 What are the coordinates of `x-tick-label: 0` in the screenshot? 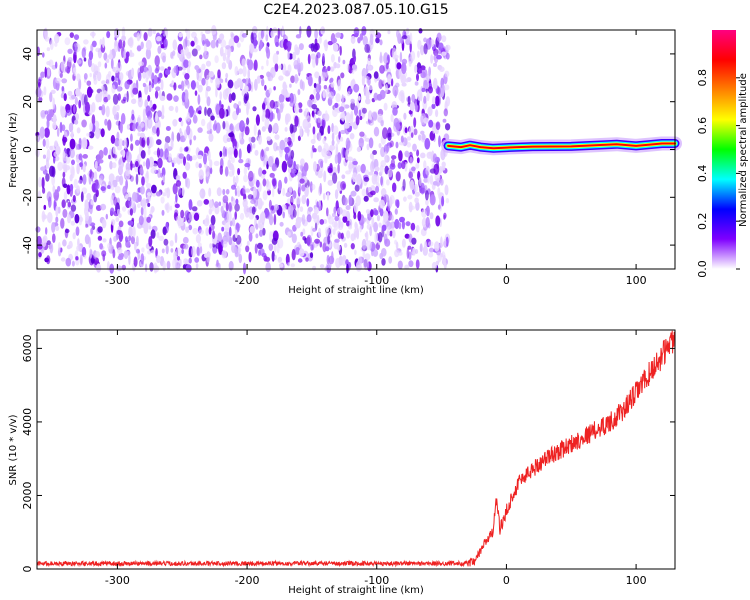 It's located at (506, 280).